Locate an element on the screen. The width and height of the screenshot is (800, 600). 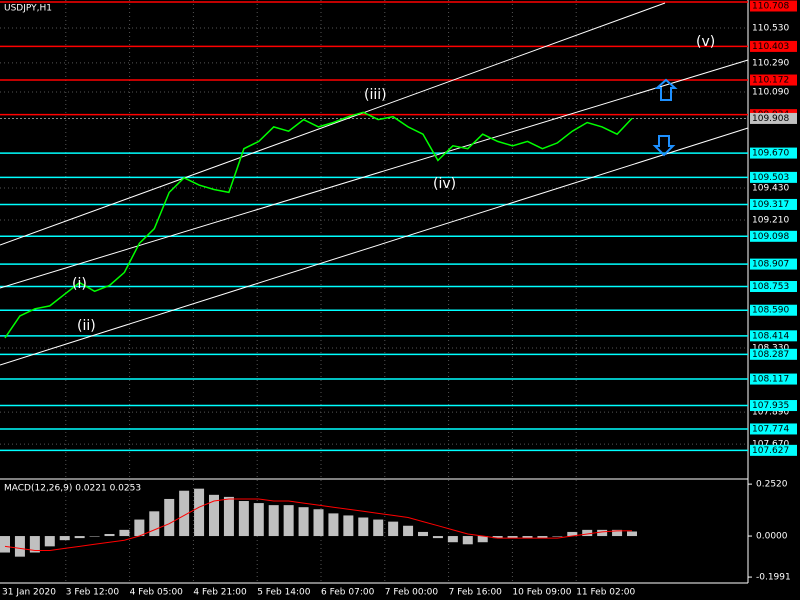
level-label: 110.172 is located at coordinates (770, 81).